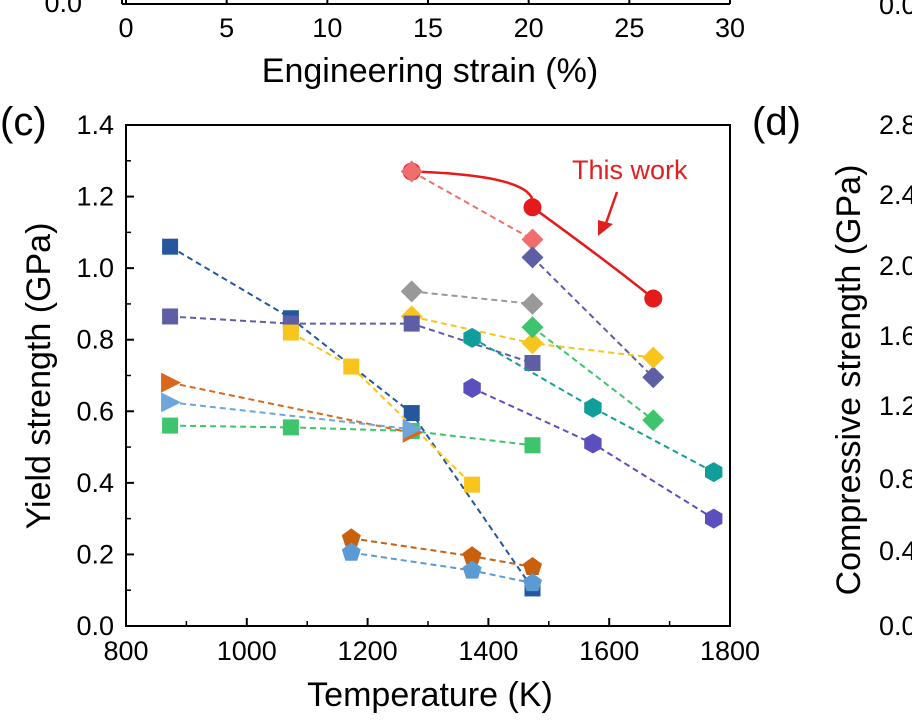 The width and height of the screenshot is (912, 725). Describe the element at coordinates (776, 122) in the screenshot. I see `panel-d-label: (d)` at that location.